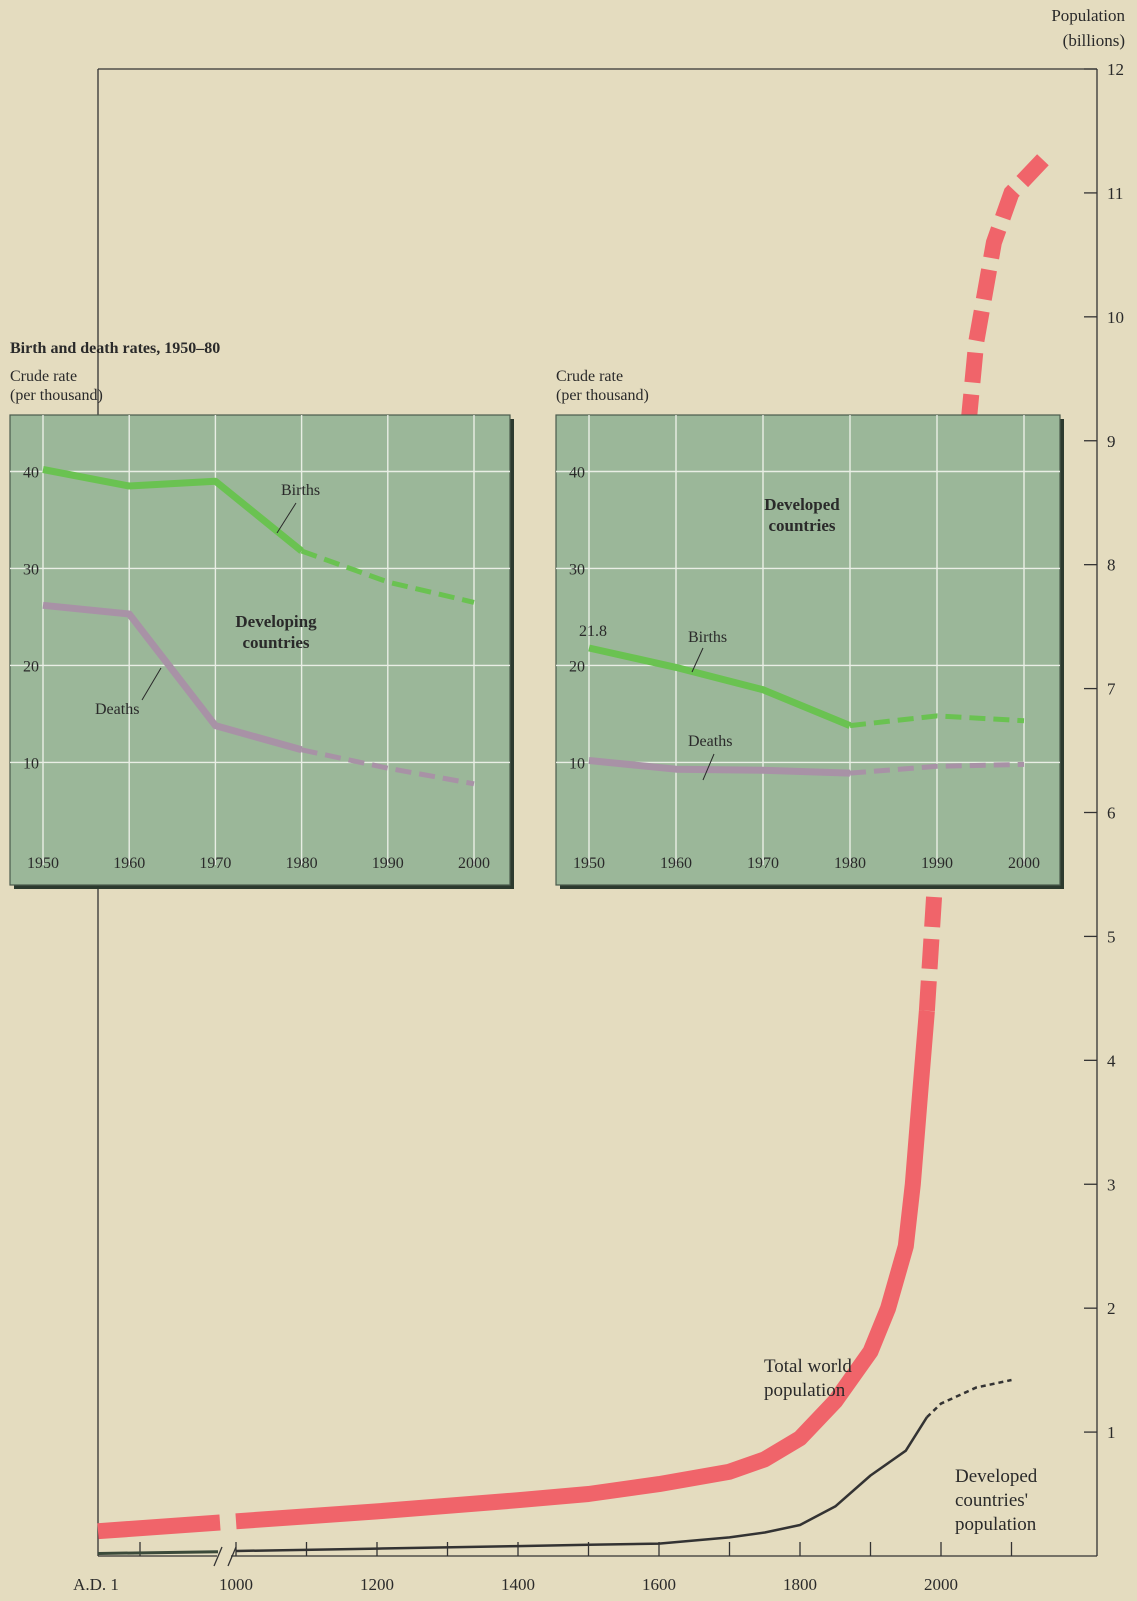  I want to click on y-tick-label: 11, so click(1115, 193).